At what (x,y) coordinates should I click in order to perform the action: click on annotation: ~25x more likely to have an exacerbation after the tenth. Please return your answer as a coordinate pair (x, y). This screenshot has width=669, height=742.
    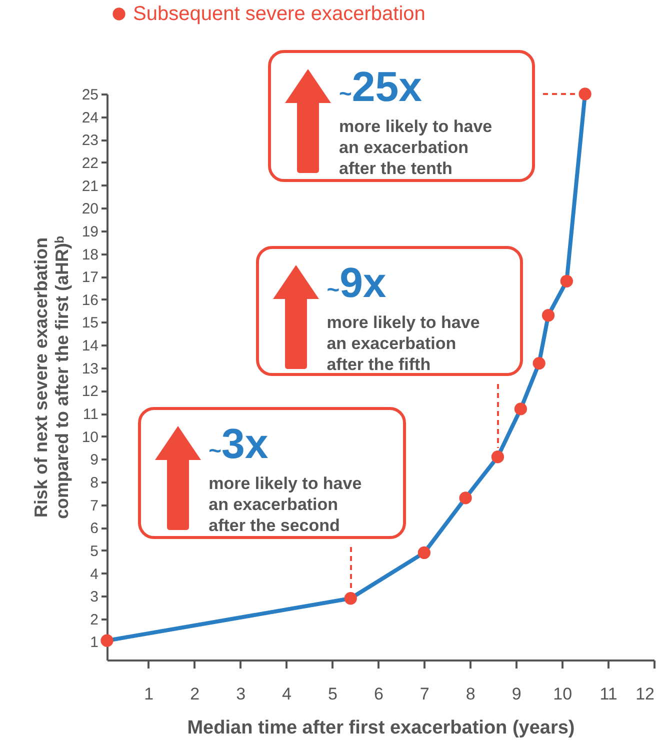
    Looking at the image, I should click on (416, 121).